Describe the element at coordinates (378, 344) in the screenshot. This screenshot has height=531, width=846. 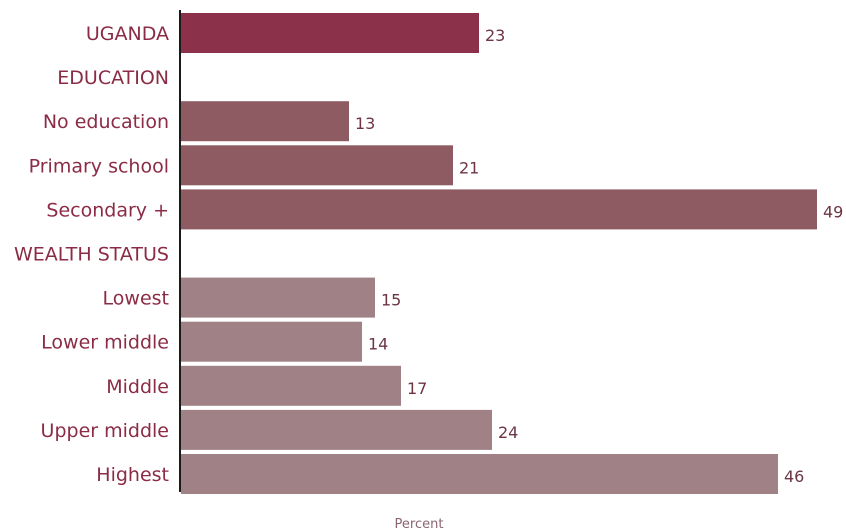
I see `data-label: 14` at that location.